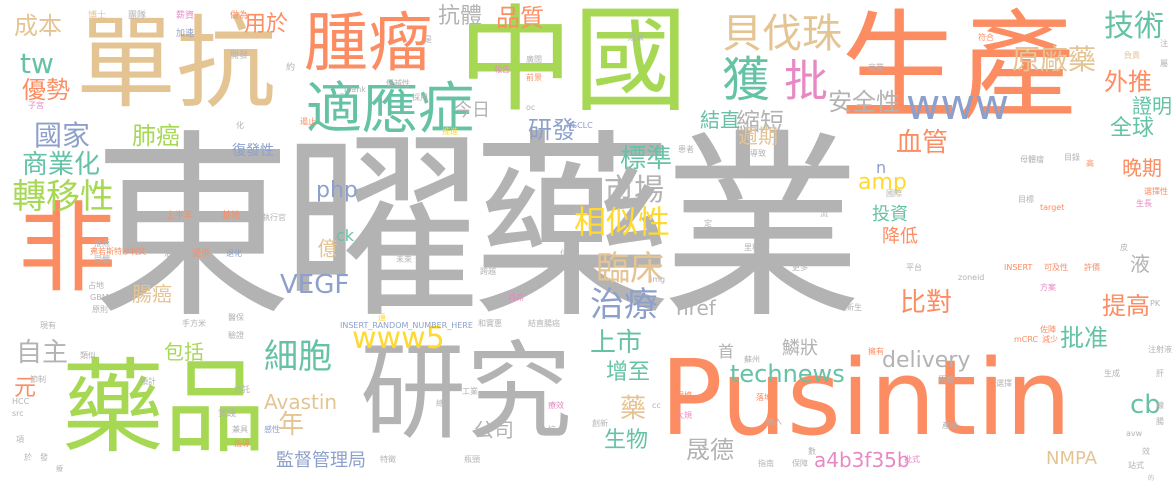 This screenshot has width=1175, height=482. What do you see at coordinates (958, 68) in the screenshot?
I see `word-shengchan: 生產` at bounding box center [958, 68].